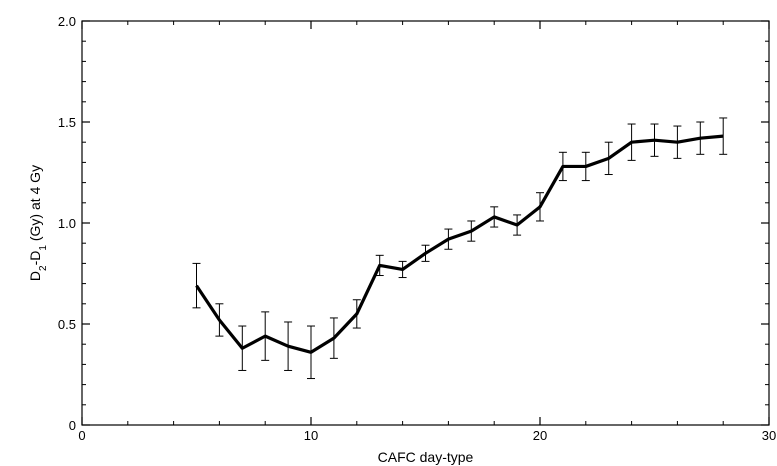  What do you see at coordinates (35, 276) in the screenshot?
I see `y-axis-title-part: D` at bounding box center [35, 276].